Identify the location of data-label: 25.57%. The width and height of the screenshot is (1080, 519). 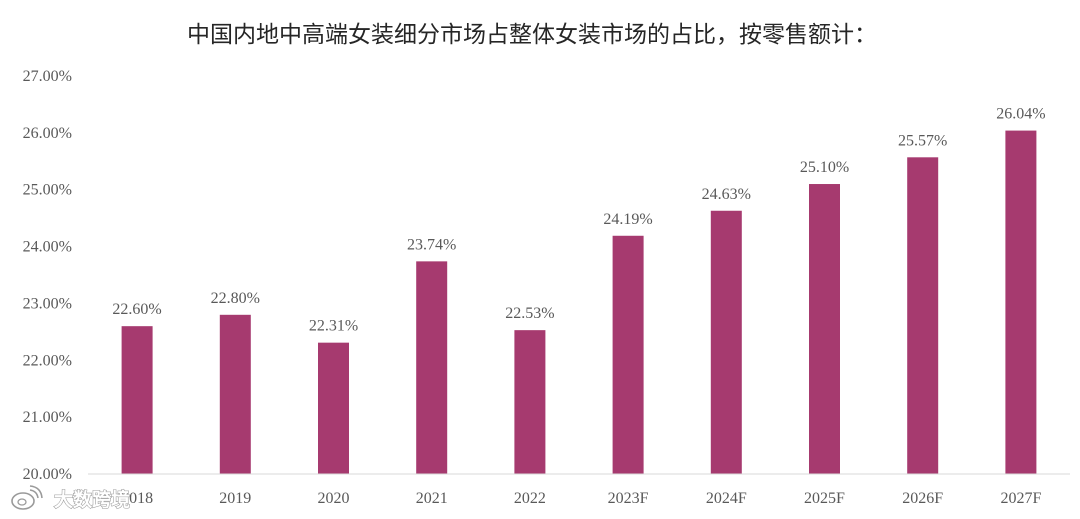
(922, 140).